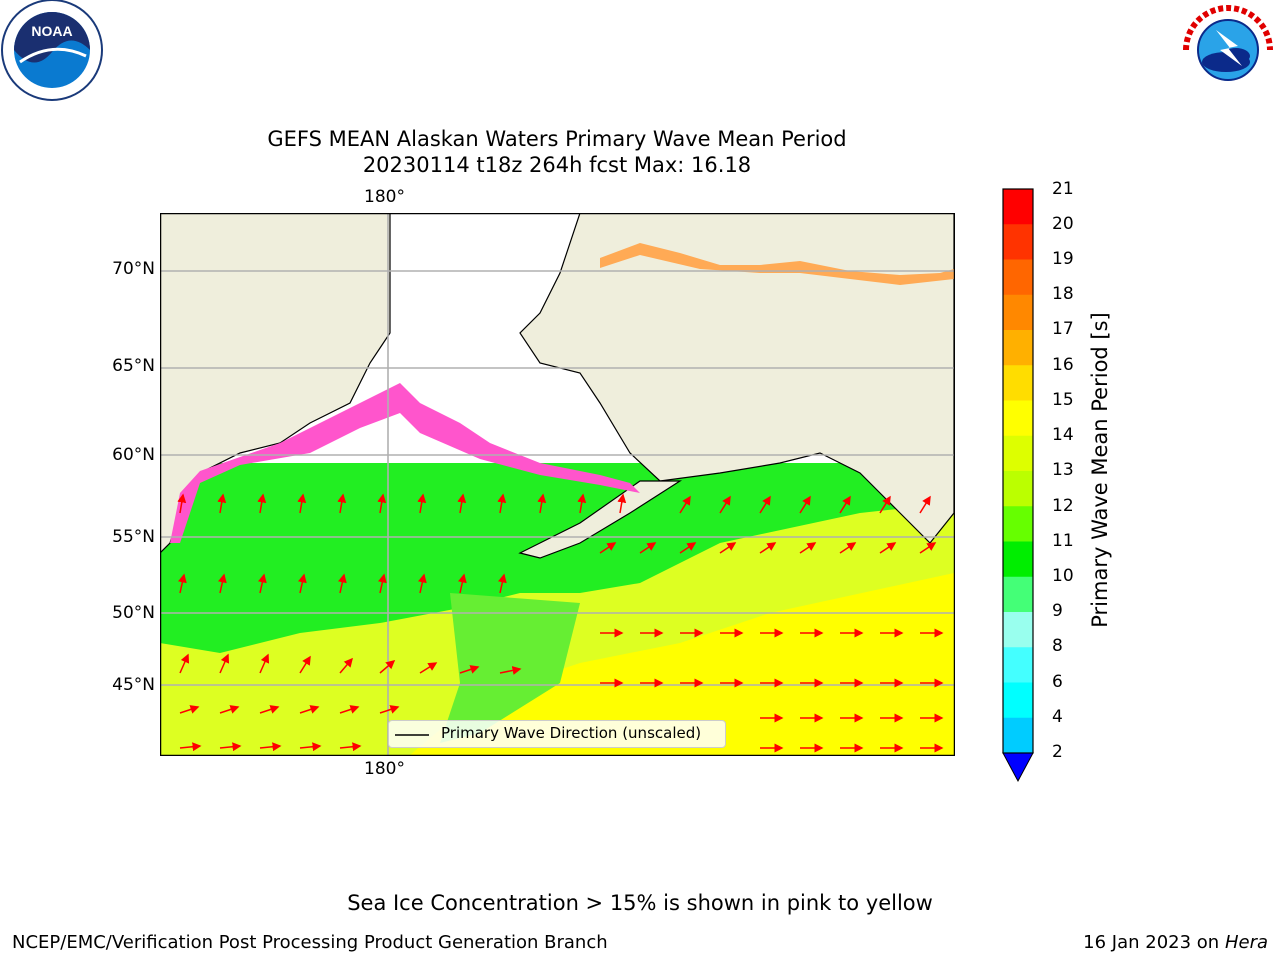 This screenshot has height=960, width=1280. I want to click on lat-label-55: 55°N, so click(133, 537).